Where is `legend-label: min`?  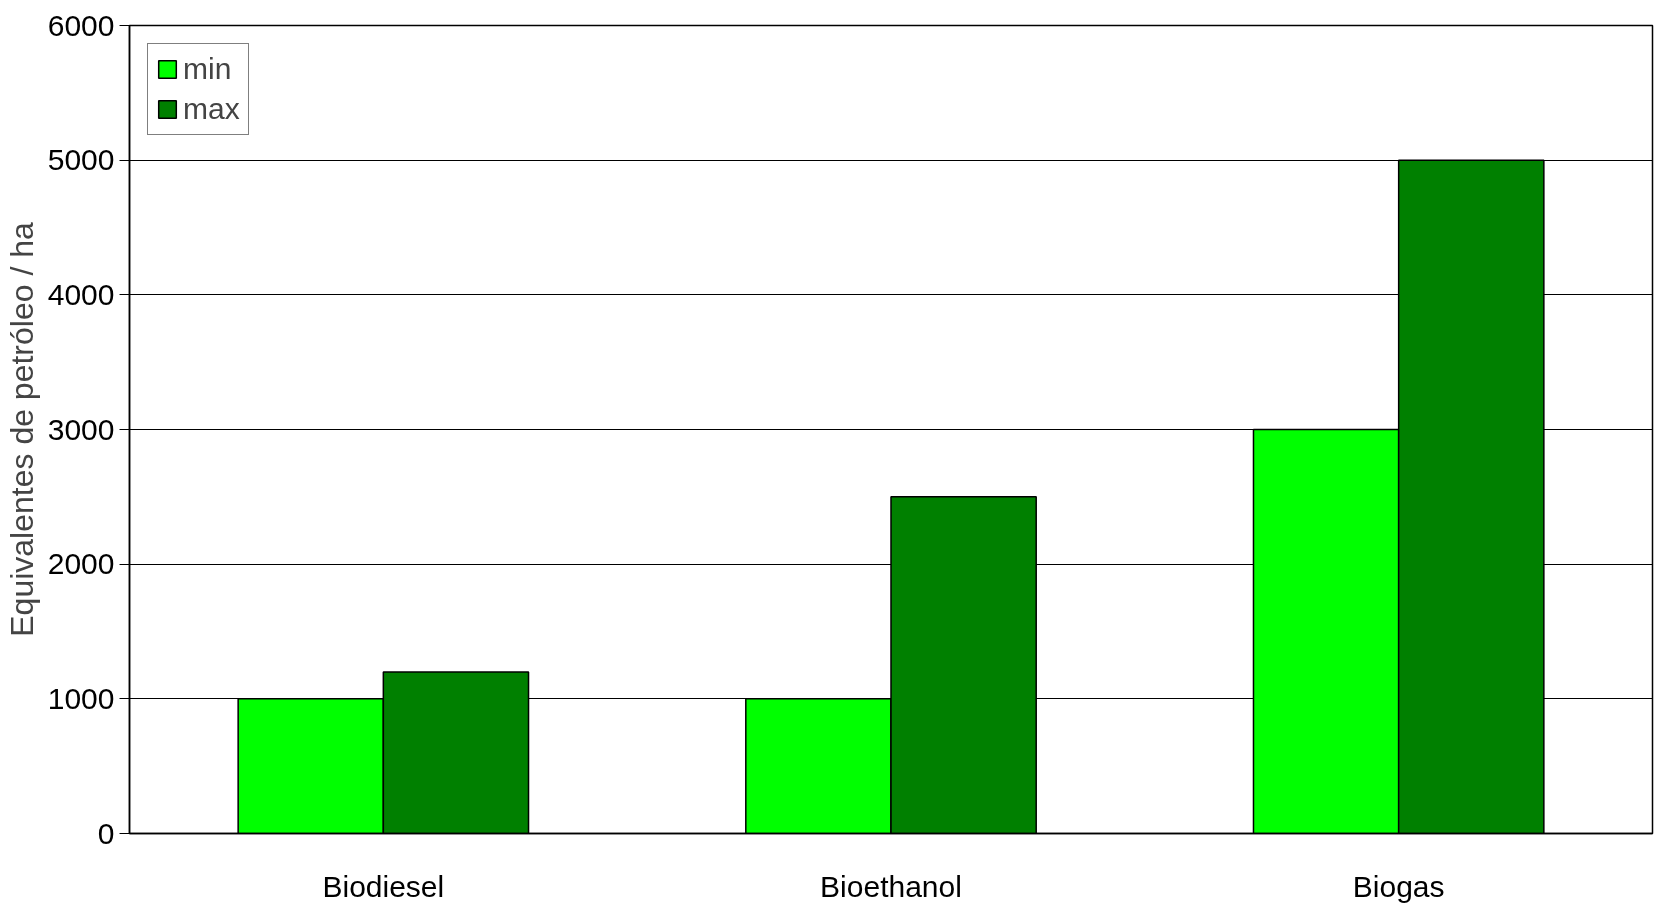 legend-label: min is located at coordinates (207, 69).